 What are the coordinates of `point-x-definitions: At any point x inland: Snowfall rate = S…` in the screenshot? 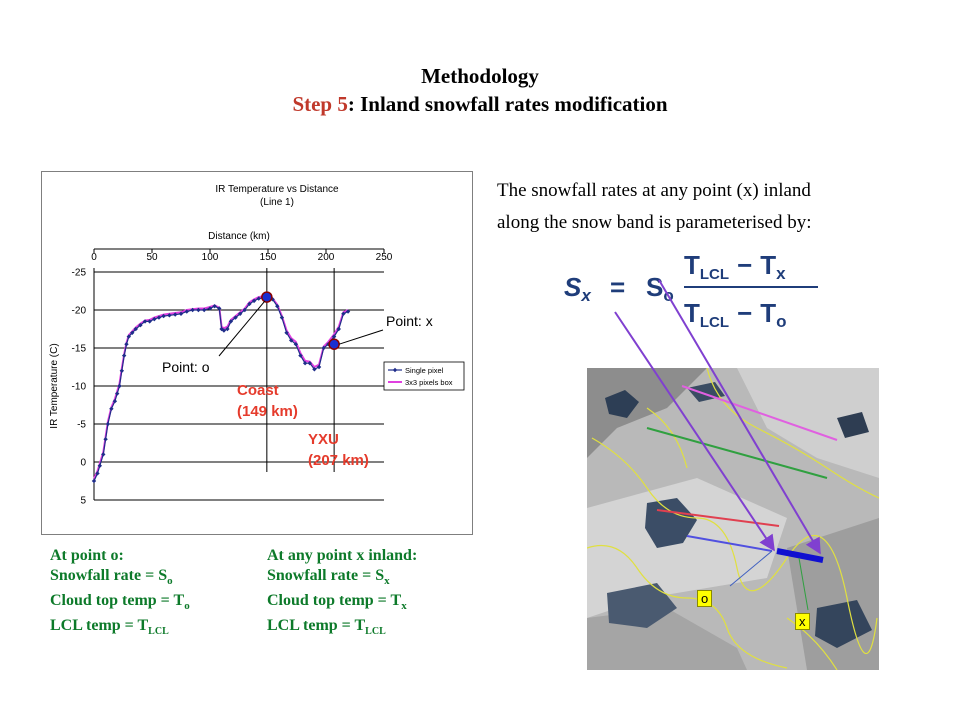 It's located at (342, 594).